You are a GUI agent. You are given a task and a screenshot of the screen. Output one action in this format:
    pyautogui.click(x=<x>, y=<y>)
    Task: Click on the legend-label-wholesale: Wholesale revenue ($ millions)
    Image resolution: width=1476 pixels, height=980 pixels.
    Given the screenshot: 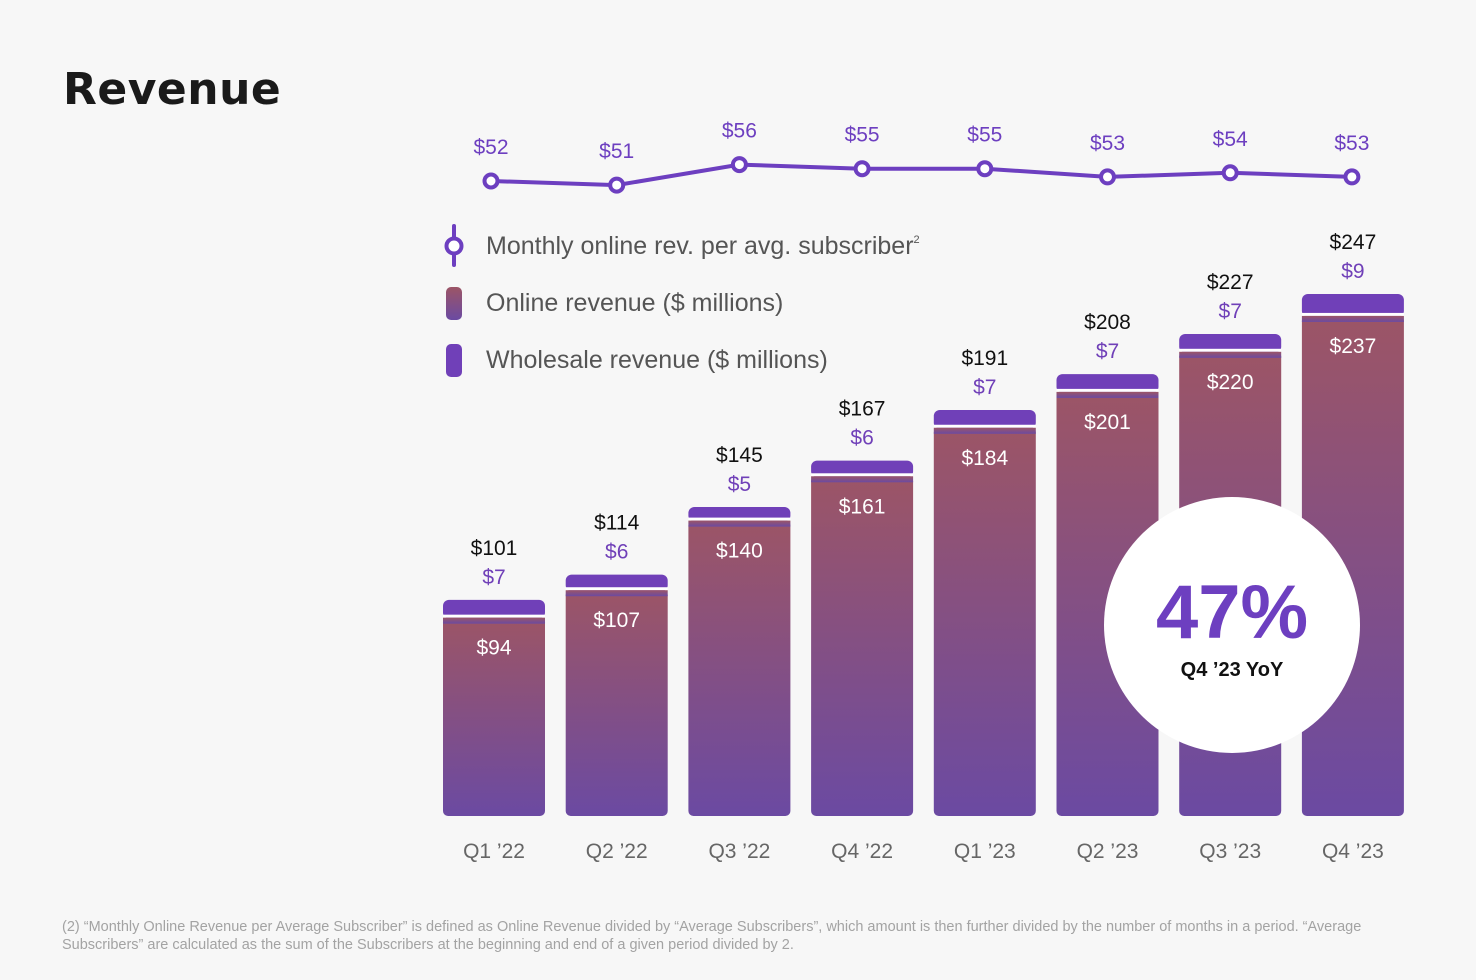 What is the action you would take?
    pyautogui.click(x=657, y=360)
    